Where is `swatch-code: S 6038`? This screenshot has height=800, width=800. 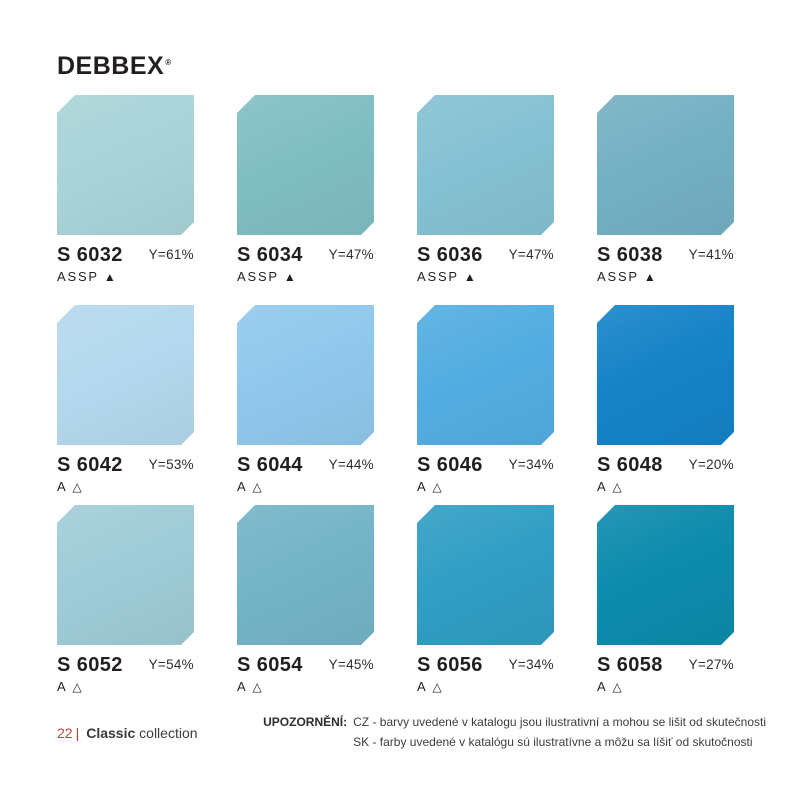 swatch-code: S 6038 is located at coordinates (630, 255).